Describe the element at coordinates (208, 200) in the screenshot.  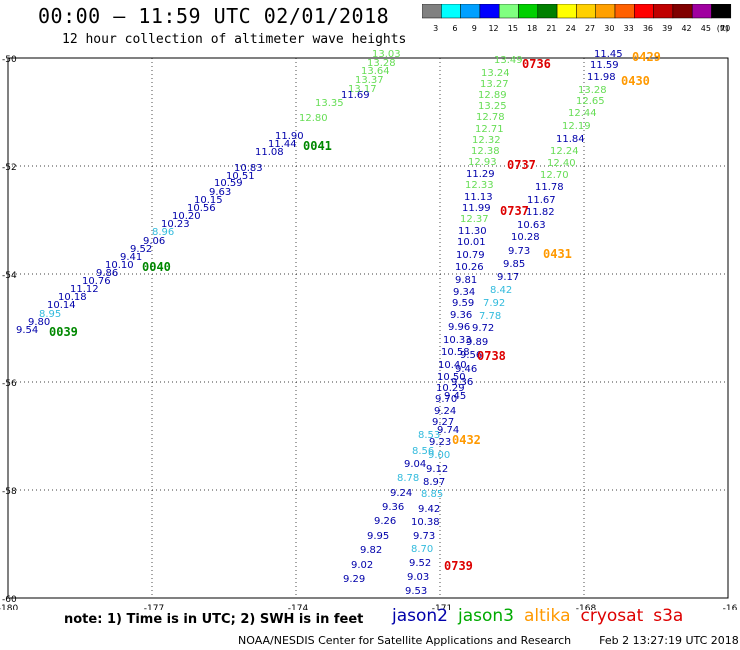
I see `track-west-value: 10.15` at that location.